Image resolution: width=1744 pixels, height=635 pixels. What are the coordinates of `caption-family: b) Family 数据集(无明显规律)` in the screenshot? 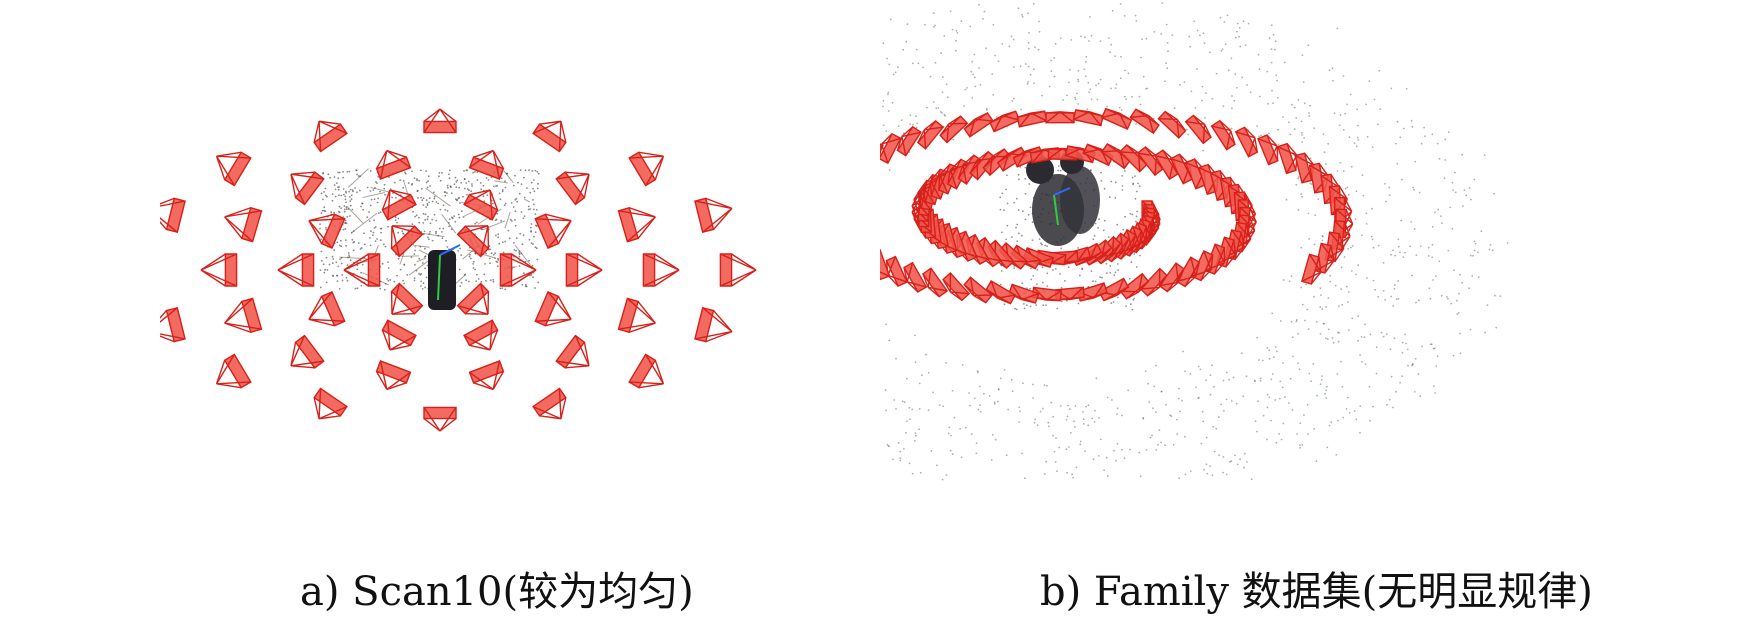 It's located at (1316, 592).